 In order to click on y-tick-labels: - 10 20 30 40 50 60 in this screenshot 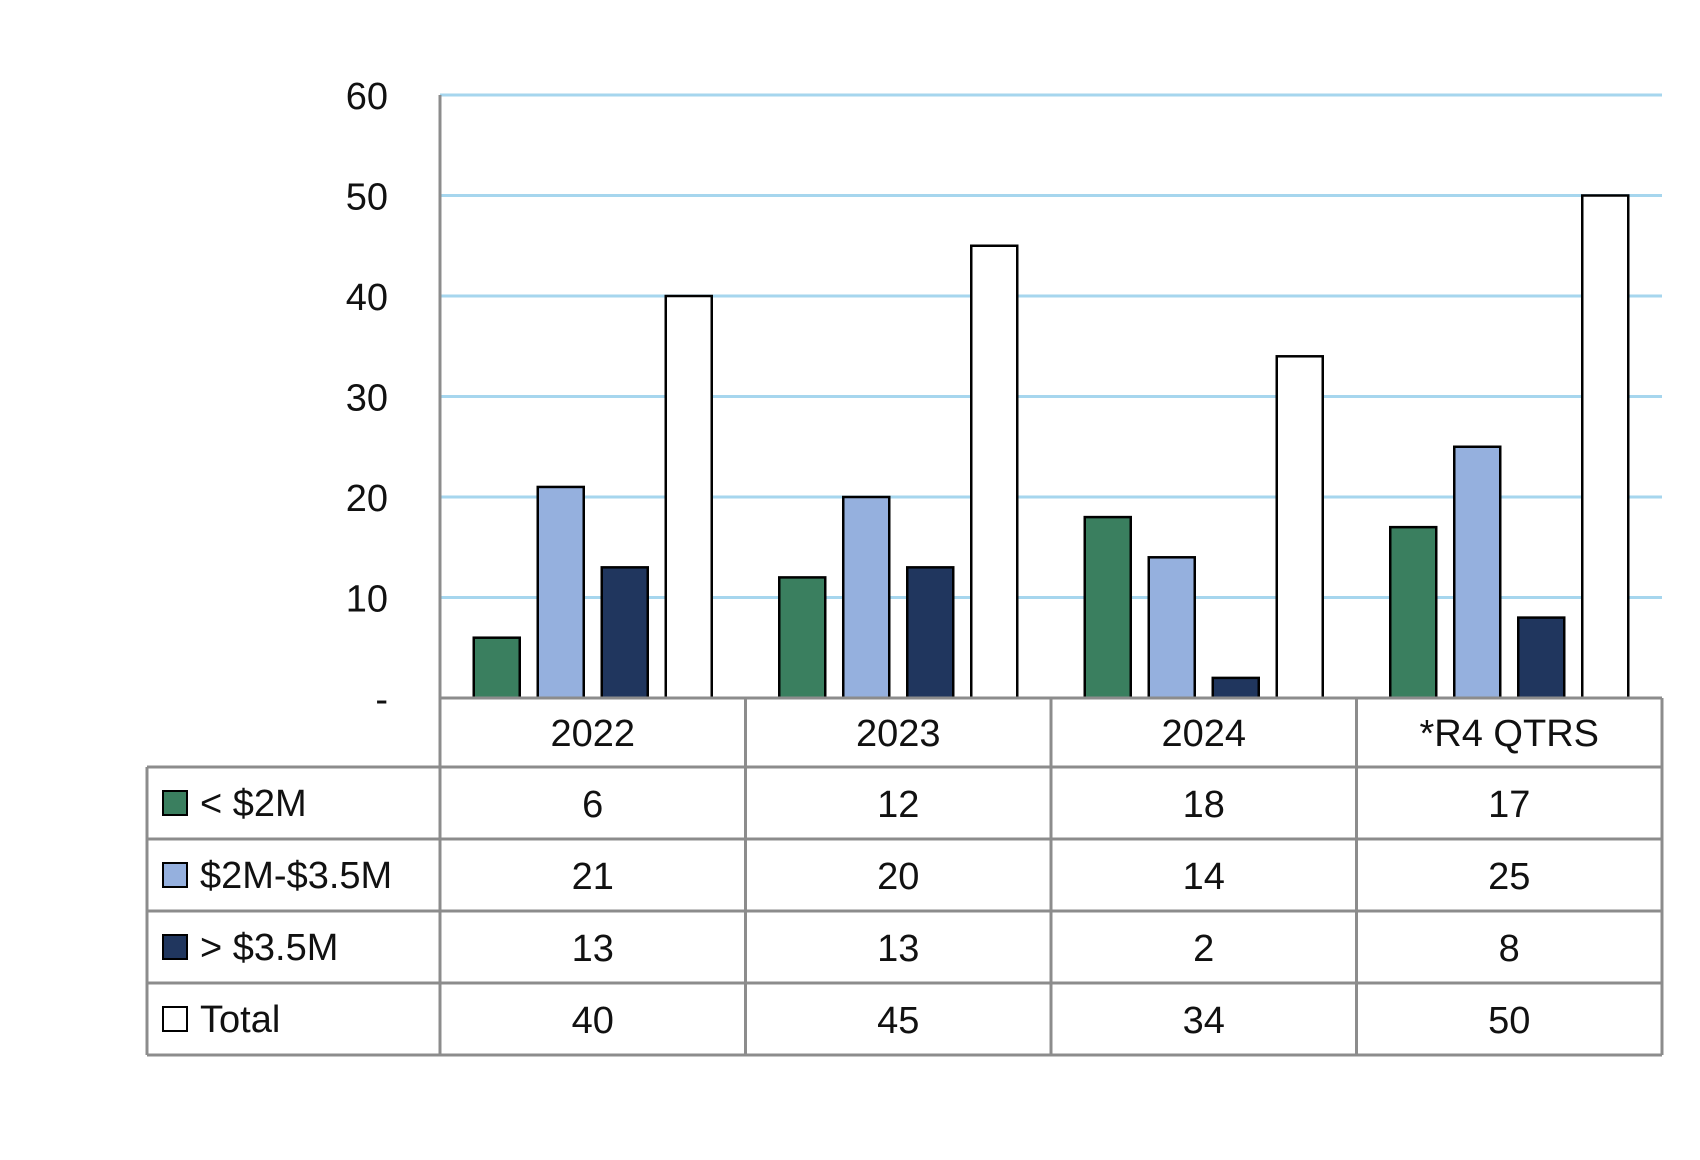, I will do `click(367, 398)`.